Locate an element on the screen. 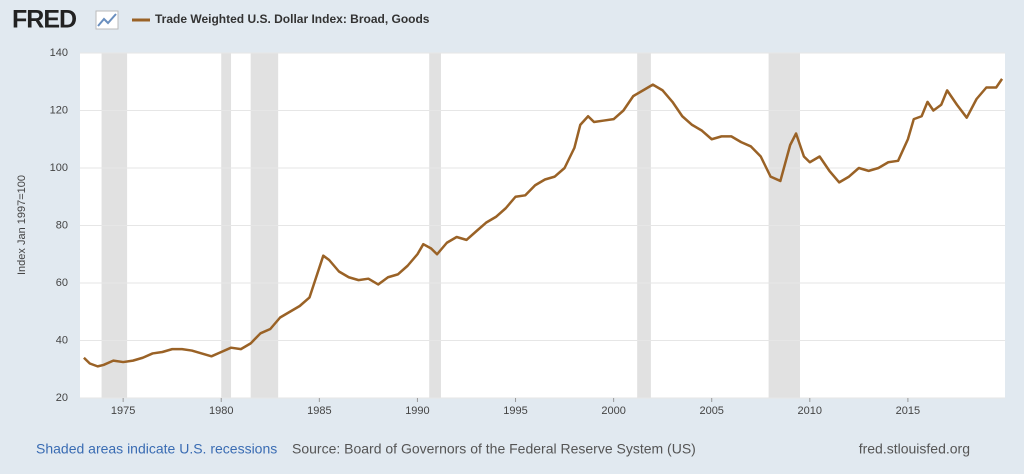  x-tick-label: 2000 is located at coordinates (613, 411).